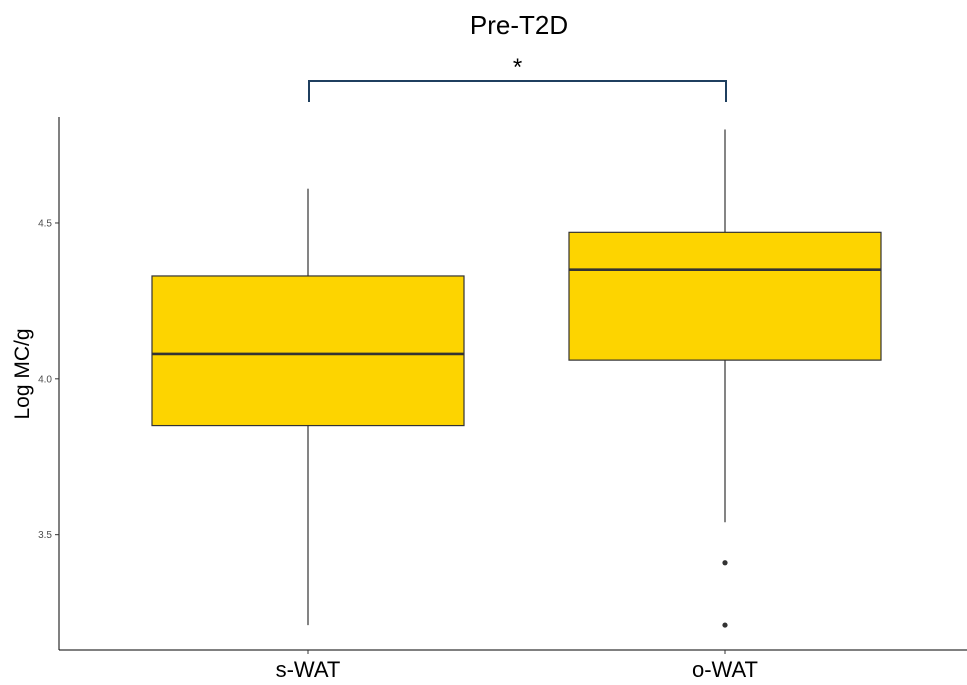  What do you see at coordinates (517, 666) in the screenshot?
I see `x-ticks: s-WAT o-WAT` at bounding box center [517, 666].